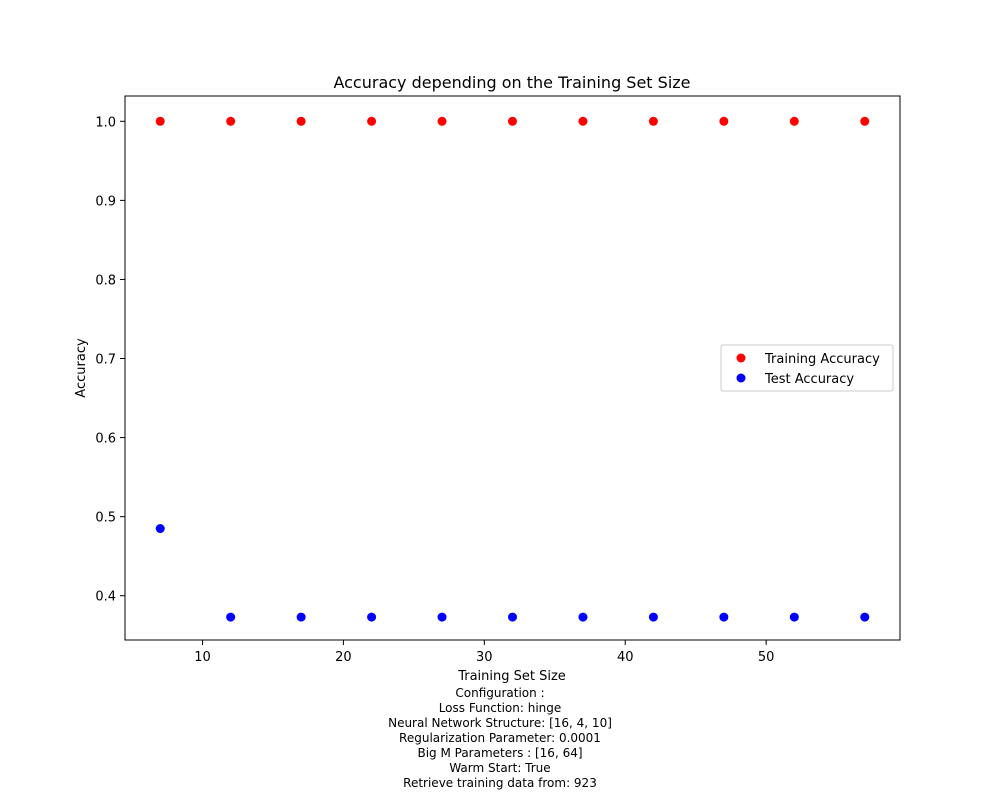 This screenshot has width=1000, height=800. I want to click on x-tick-label: 40, so click(625, 657).